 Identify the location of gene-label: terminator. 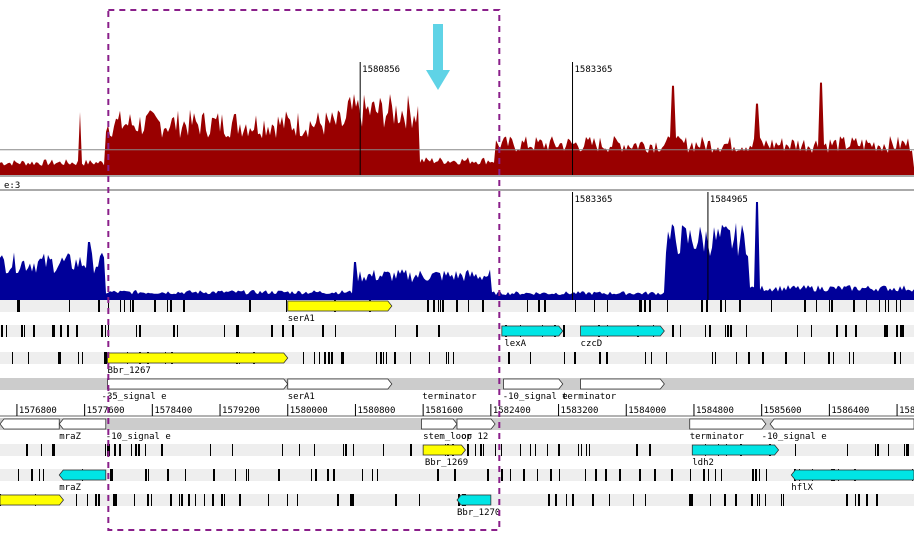
(717, 437).